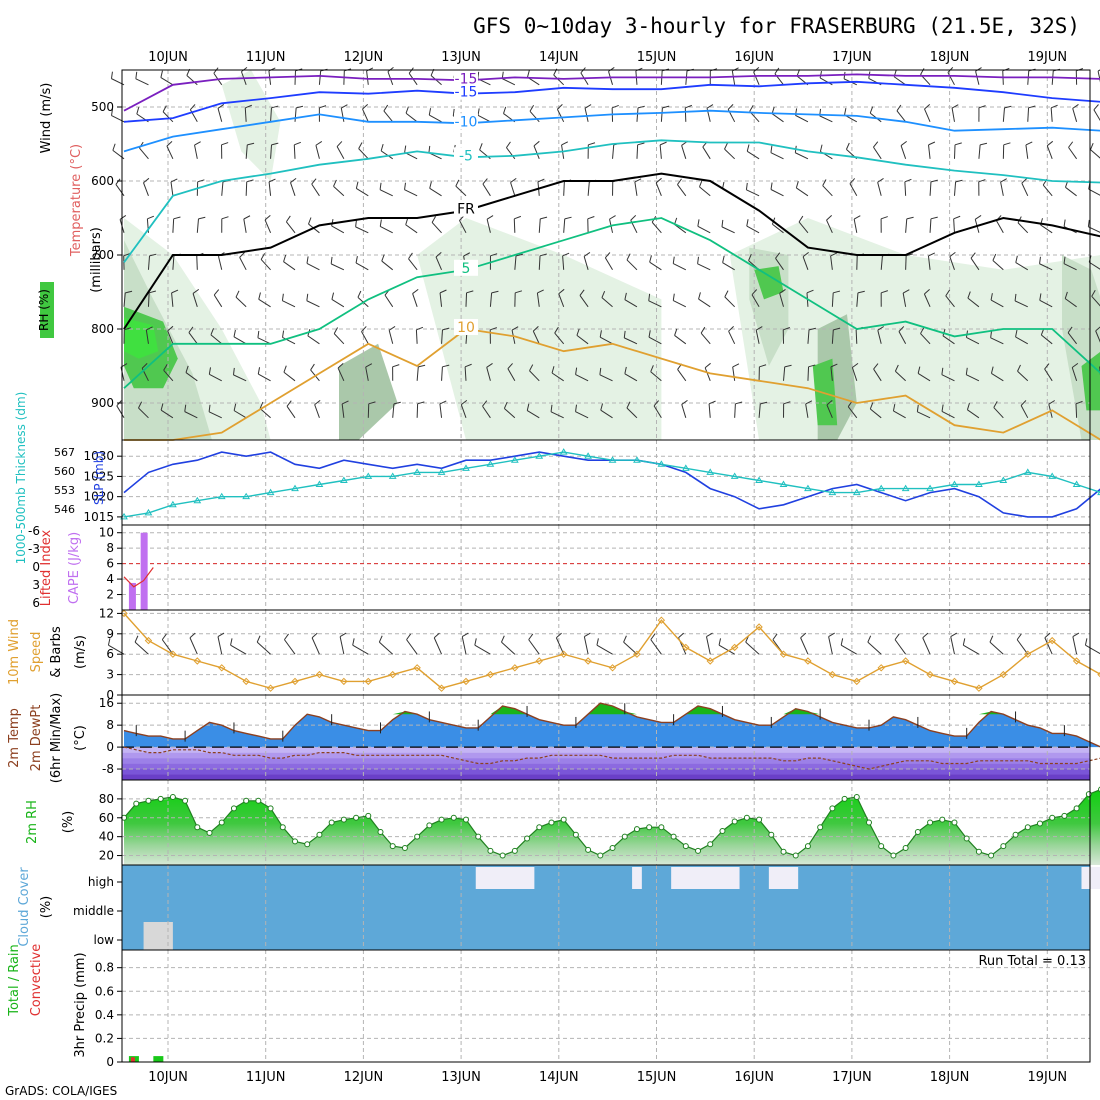 This screenshot has height=1100, width=1100. What do you see at coordinates (465, 267) in the screenshot?
I see `contour-label-bg` at bounding box center [465, 267].